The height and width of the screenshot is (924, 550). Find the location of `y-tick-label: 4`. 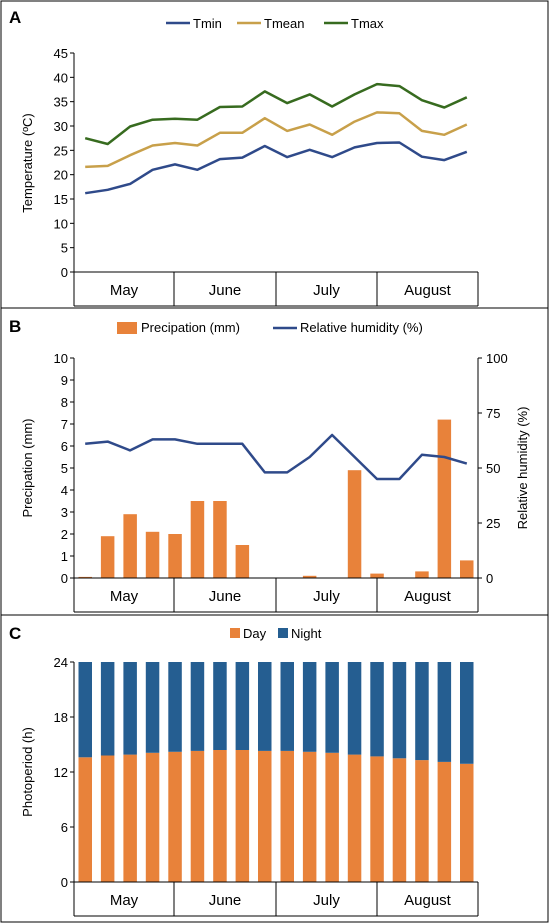

y-tick-label: 4 is located at coordinates (64, 490).